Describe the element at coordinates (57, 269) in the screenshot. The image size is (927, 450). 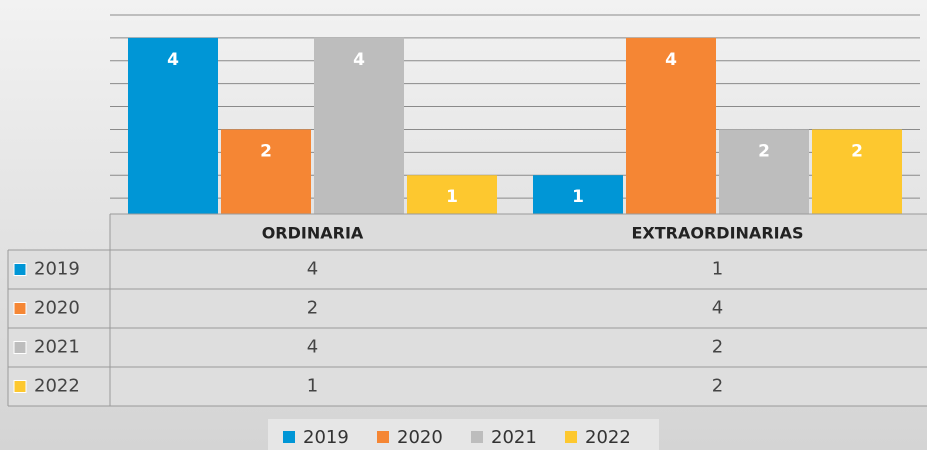
I see `table-row-label: 2019` at that location.